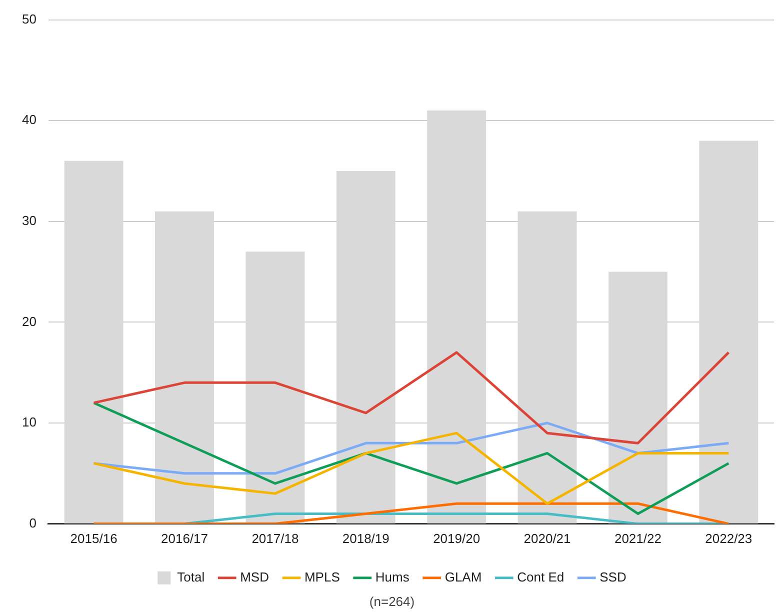 The width and height of the screenshot is (778, 616). What do you see at coordinates (94, 538) in the screenshot?
I see `x-tick-label: 2015/16` at bounding box center [94, 538].